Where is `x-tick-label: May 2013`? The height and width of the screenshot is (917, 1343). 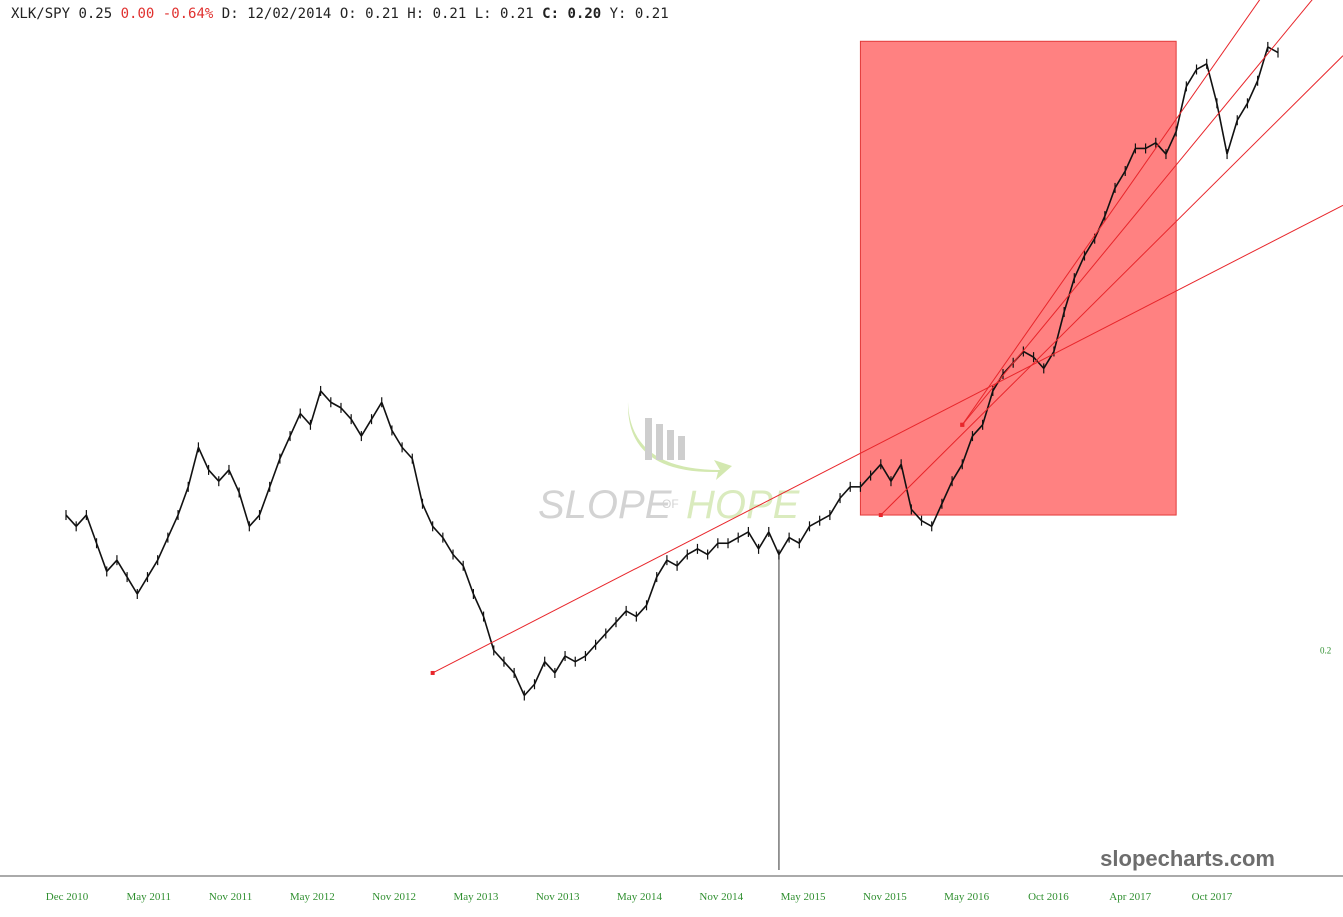 x-tick-label: May 2013 is located at coordinates (475, 897).